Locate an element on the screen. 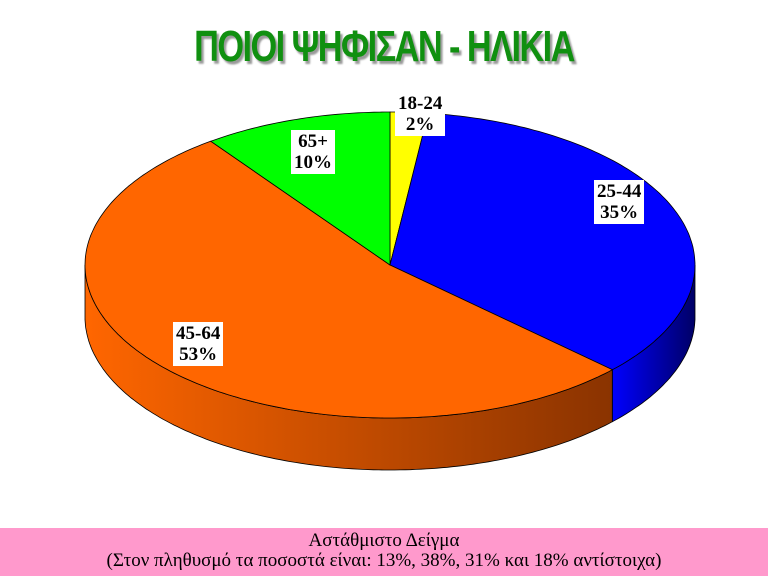 Image resolution: width=768 pixels, height=576 pixels. value-label: 10% is located at coordinates (313, 162).